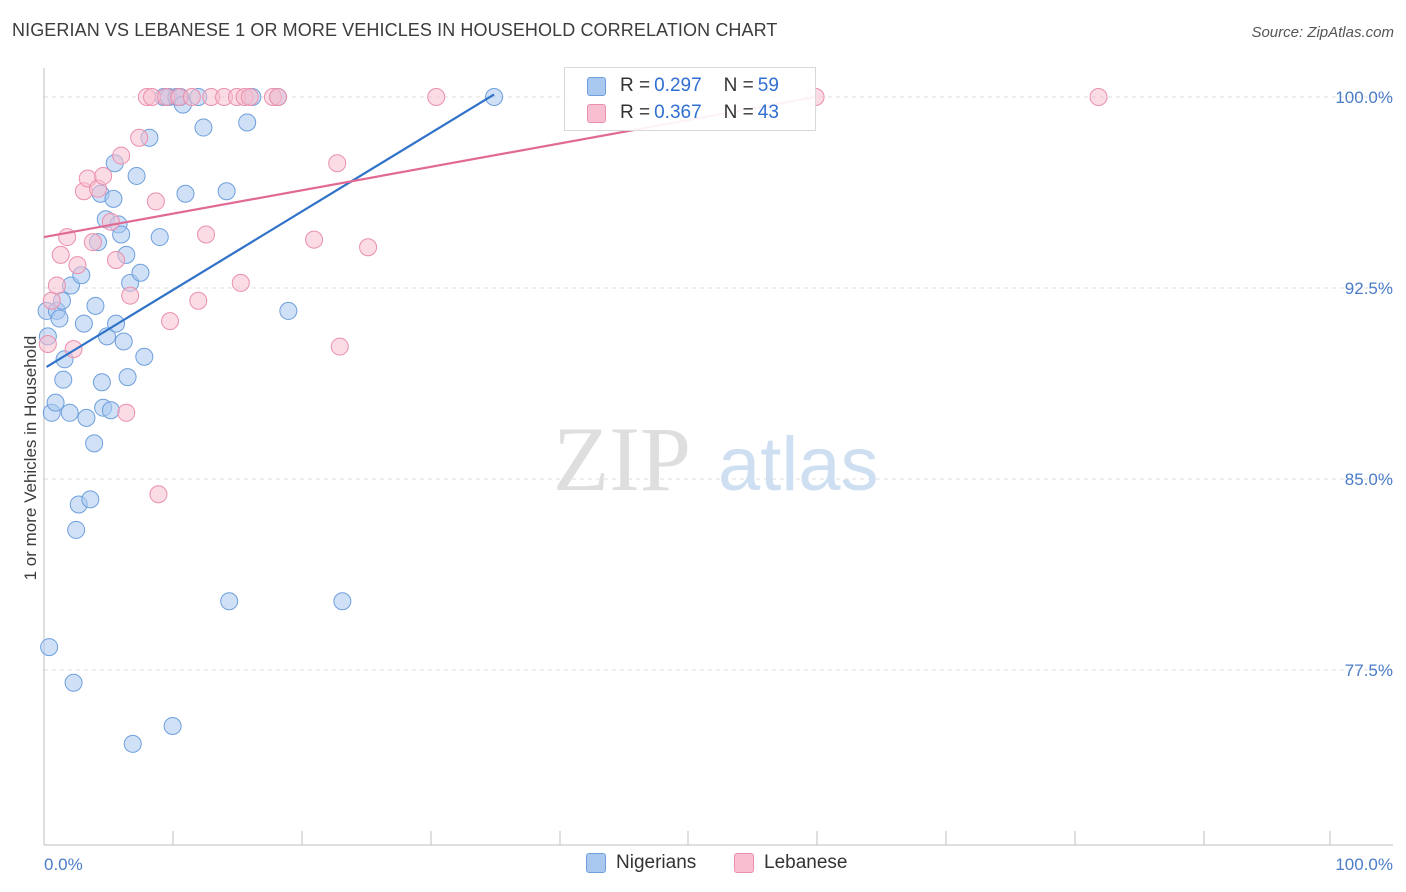  Describe the element at coordinates (1369, 670) in the screenshot. I see `y-tick-label: 77.5%` at that location.